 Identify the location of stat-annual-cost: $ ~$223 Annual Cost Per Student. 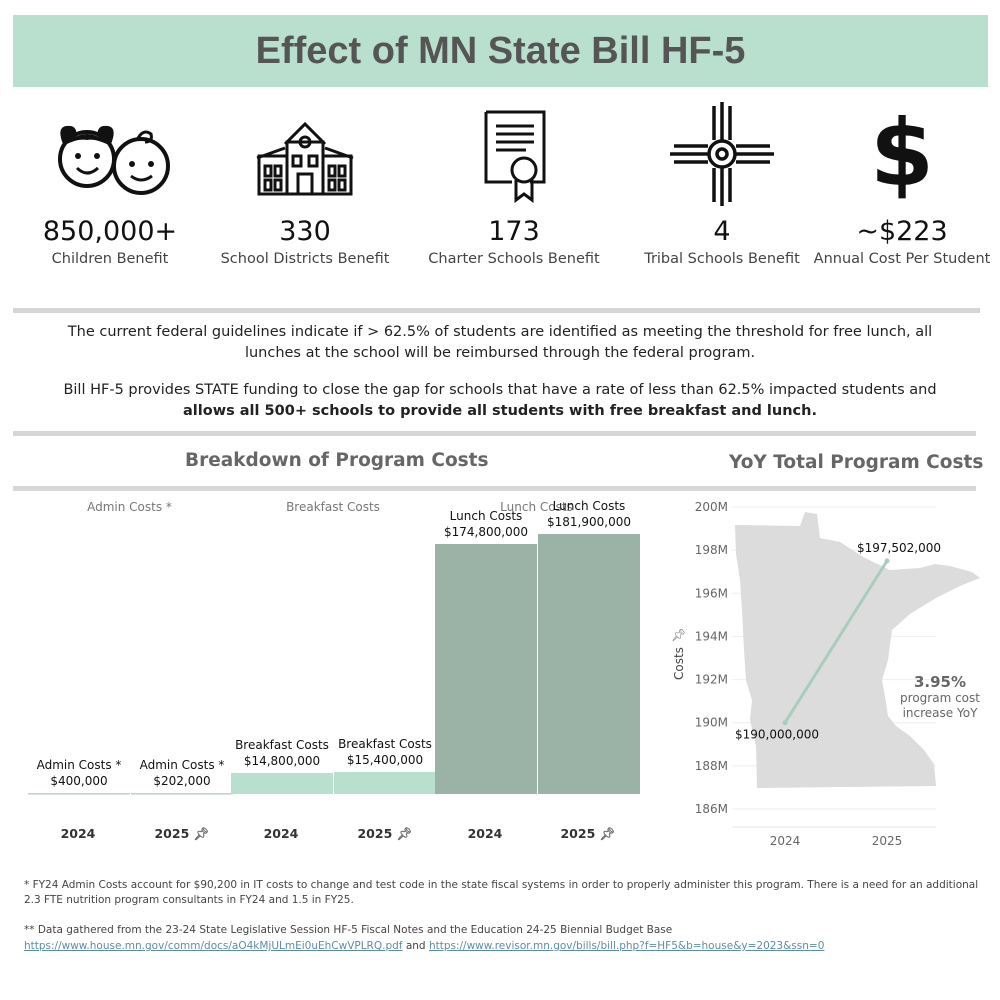
(901, 182).